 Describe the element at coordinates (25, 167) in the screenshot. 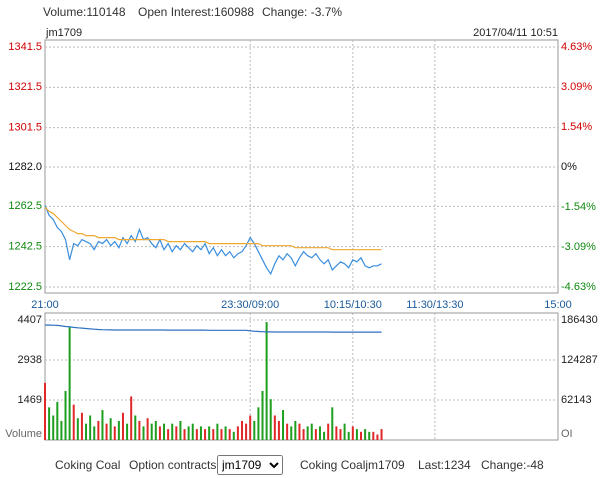

I see `y-tick-label: 1282.0` at that location.